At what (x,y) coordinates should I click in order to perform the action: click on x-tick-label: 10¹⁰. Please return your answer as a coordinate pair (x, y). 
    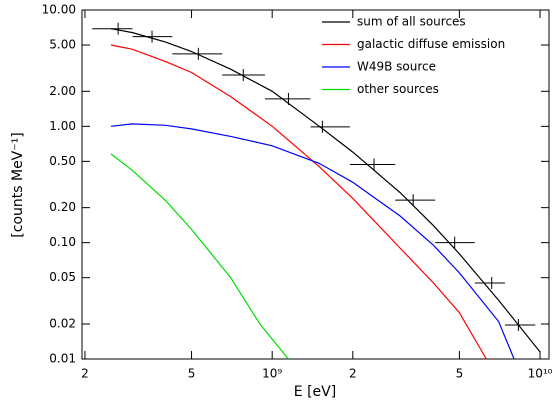
    Looking at the image, I should click on (540, 374).